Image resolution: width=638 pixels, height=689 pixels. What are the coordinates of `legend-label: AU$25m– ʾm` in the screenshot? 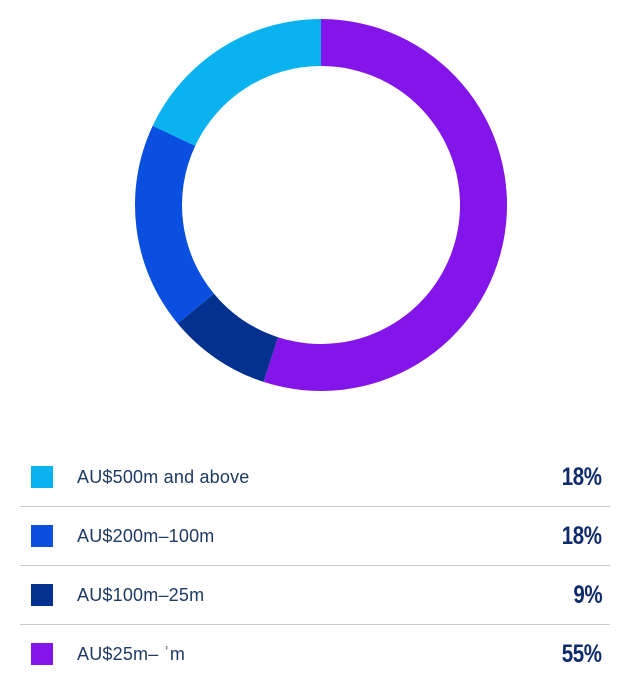 It's located at (131, 653).